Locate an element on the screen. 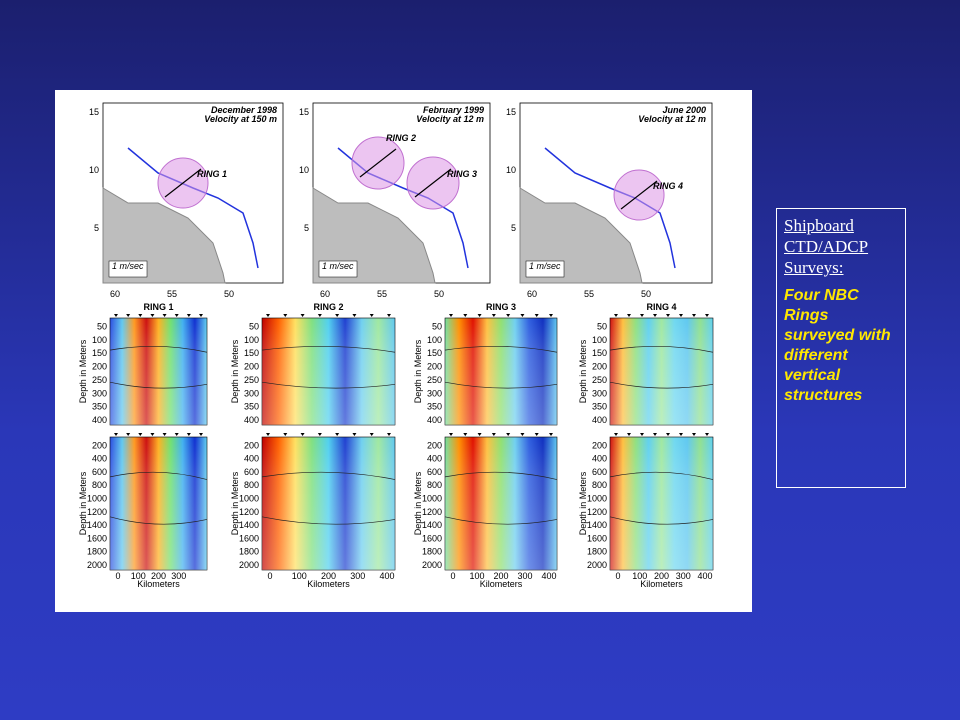 The image size is (960, 720). ring-label: RING 3 is located at coordinates (462, 174).